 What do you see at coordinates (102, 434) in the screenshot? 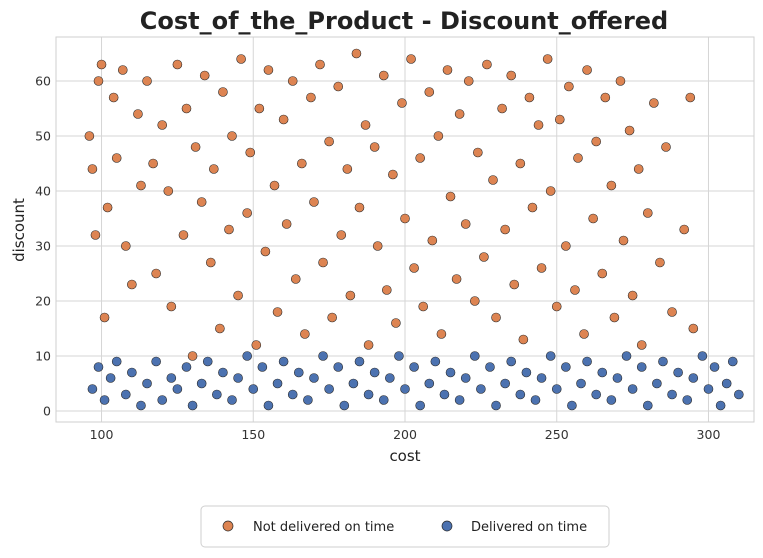
I see `x-tick-label: 100` at bounding box center [102, 434].